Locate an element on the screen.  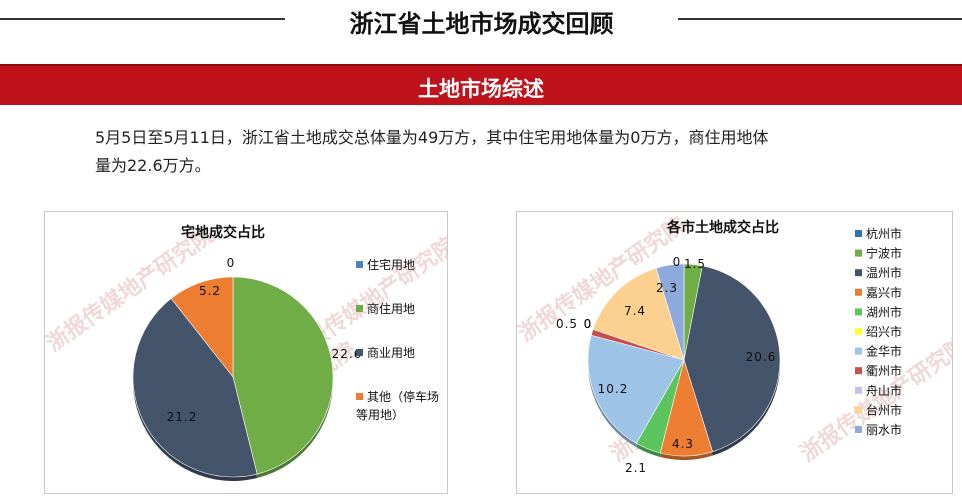
legend-label-杭州市: 杭州市 is located at coordinates (884, 233).